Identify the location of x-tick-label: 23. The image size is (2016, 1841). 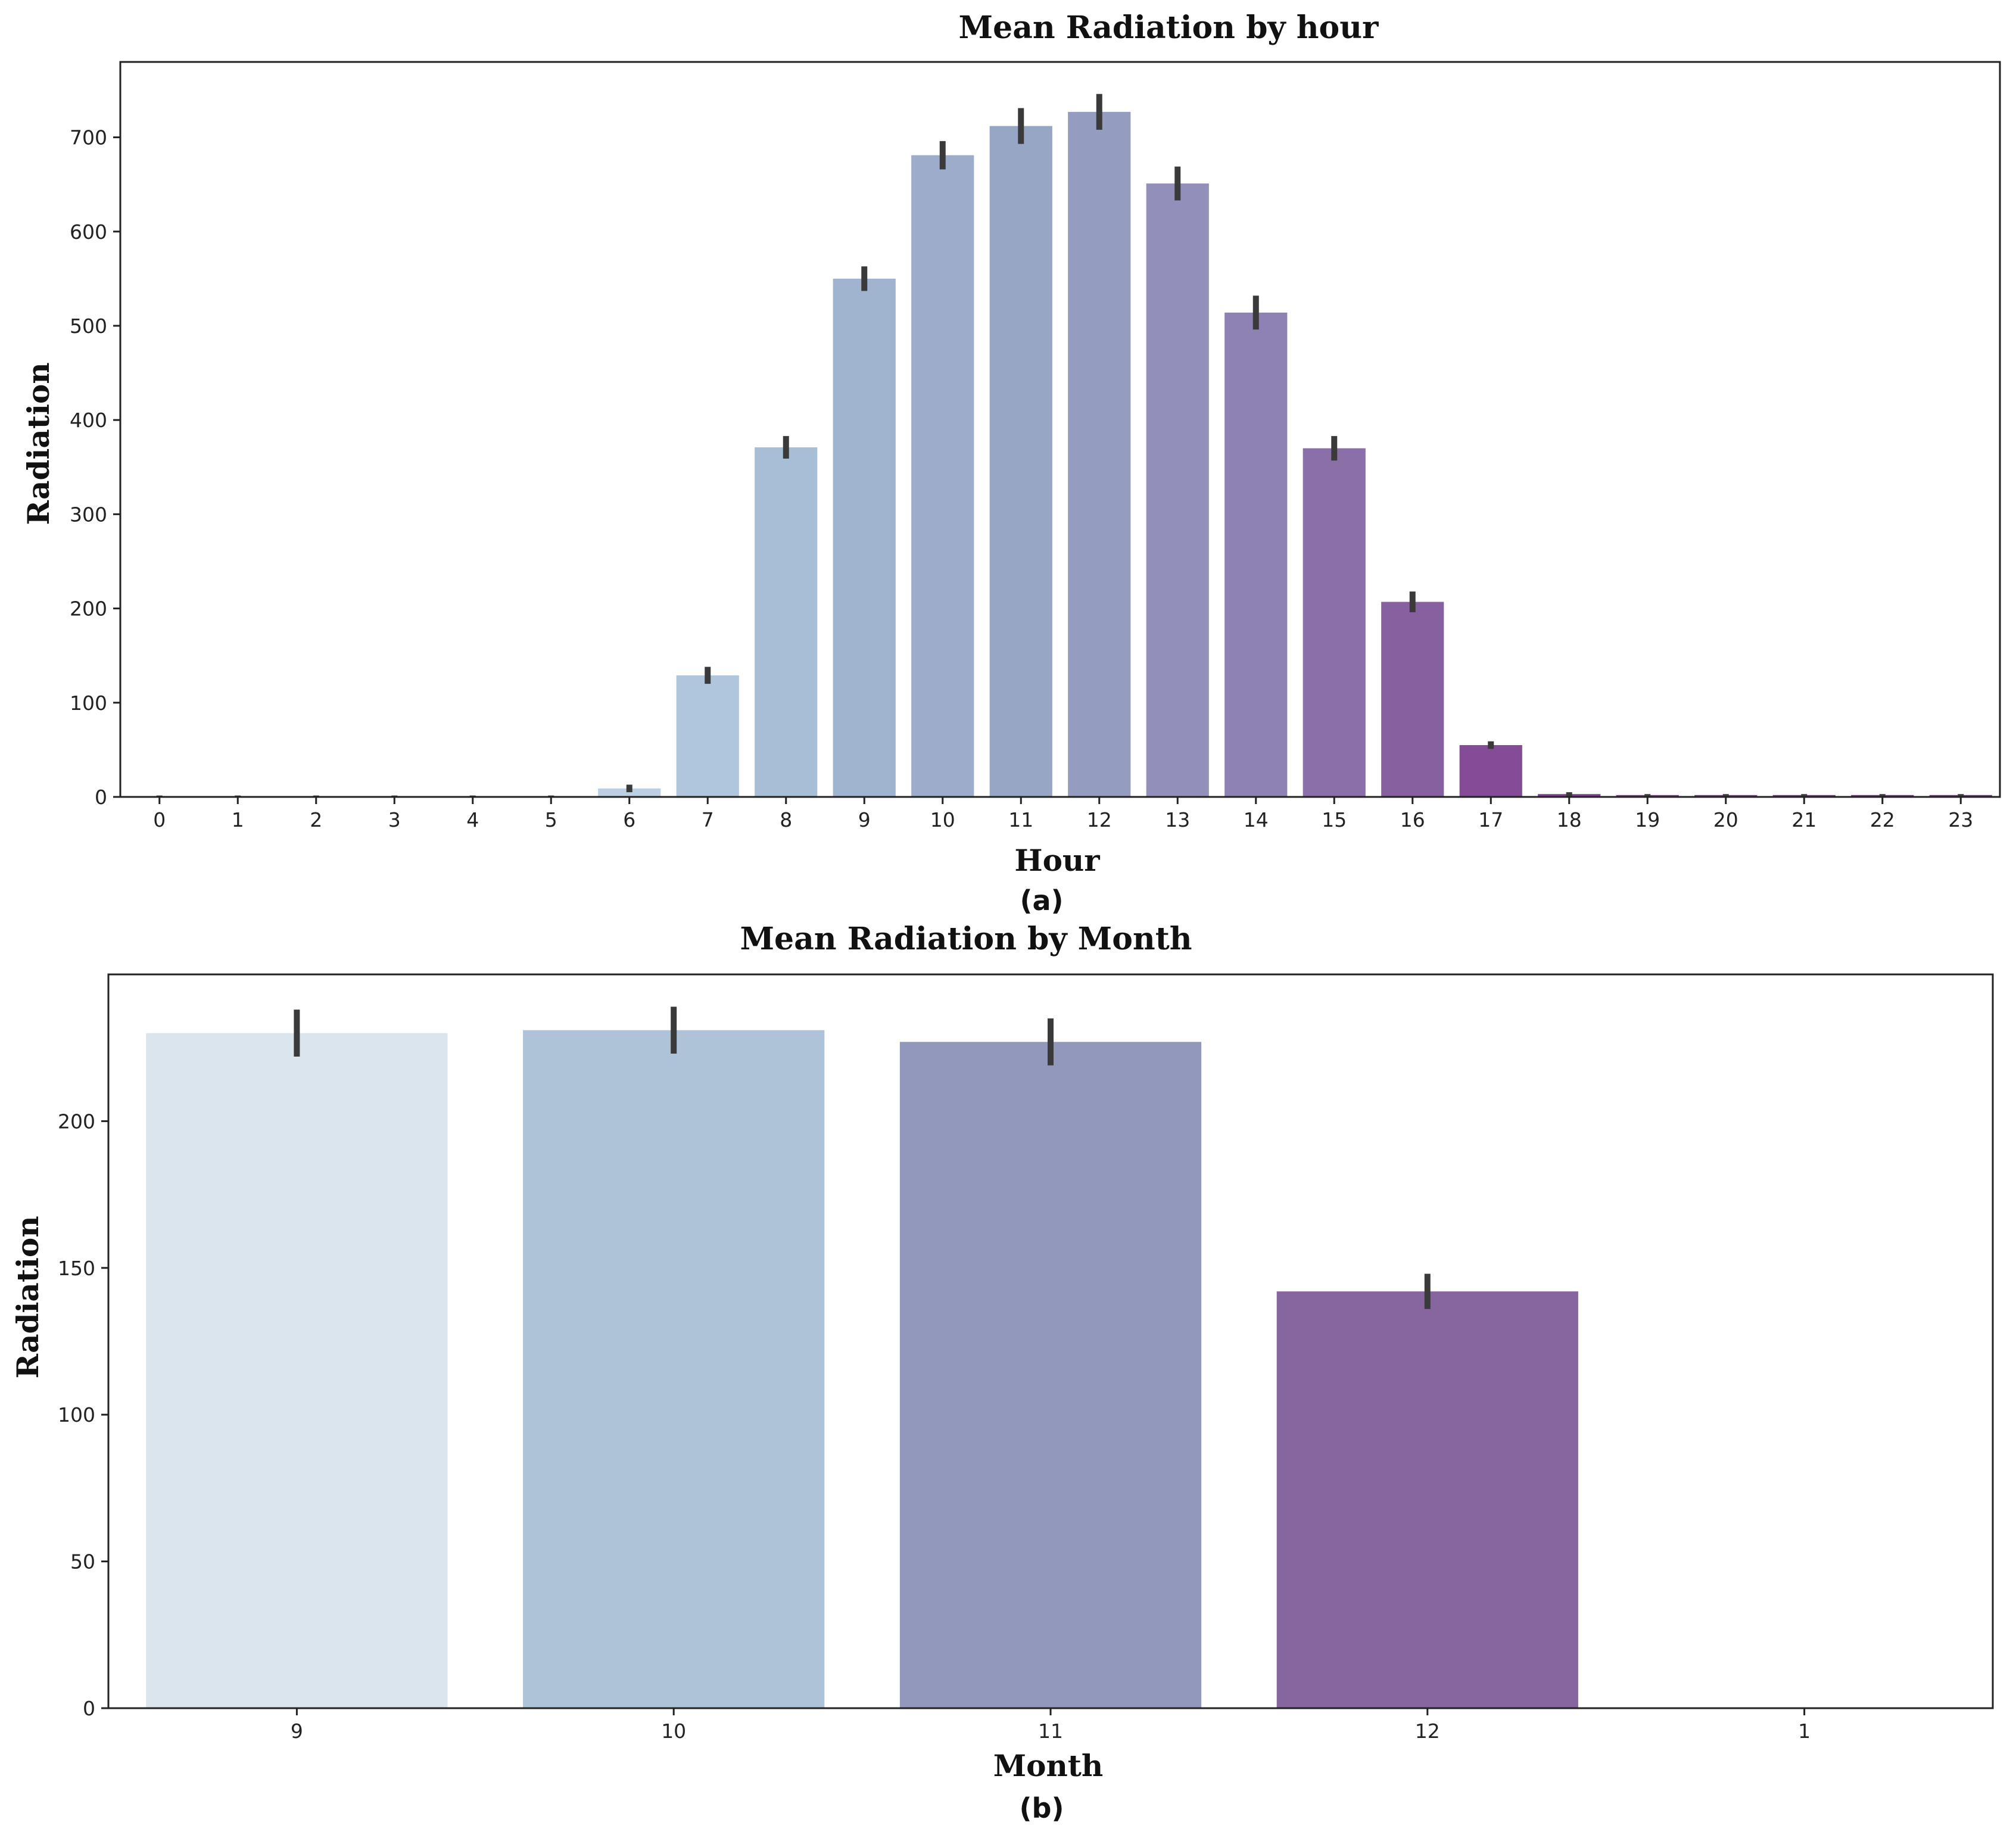
(1960, 819).